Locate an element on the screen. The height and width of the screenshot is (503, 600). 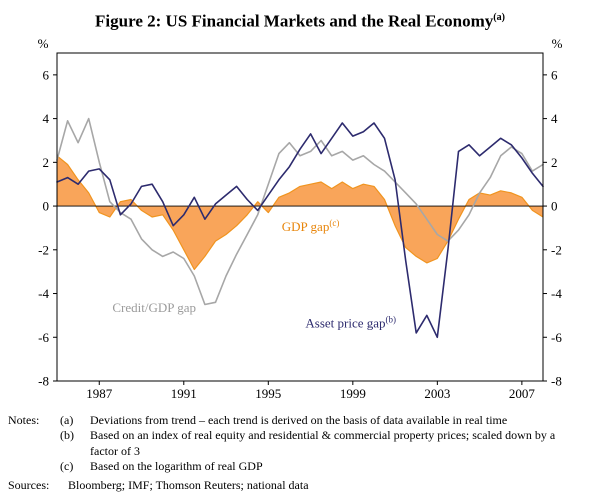
annotation-asset-price-gap: Asset price gap(b) is located at coordinates (350, 322).